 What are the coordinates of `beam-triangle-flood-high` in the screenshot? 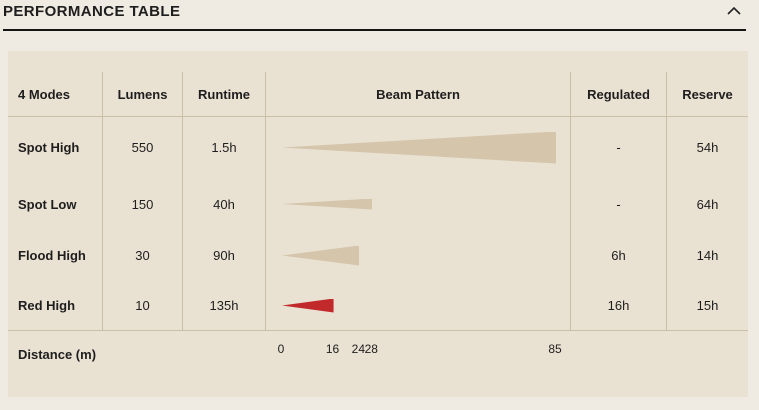 It's located at (321, 255).